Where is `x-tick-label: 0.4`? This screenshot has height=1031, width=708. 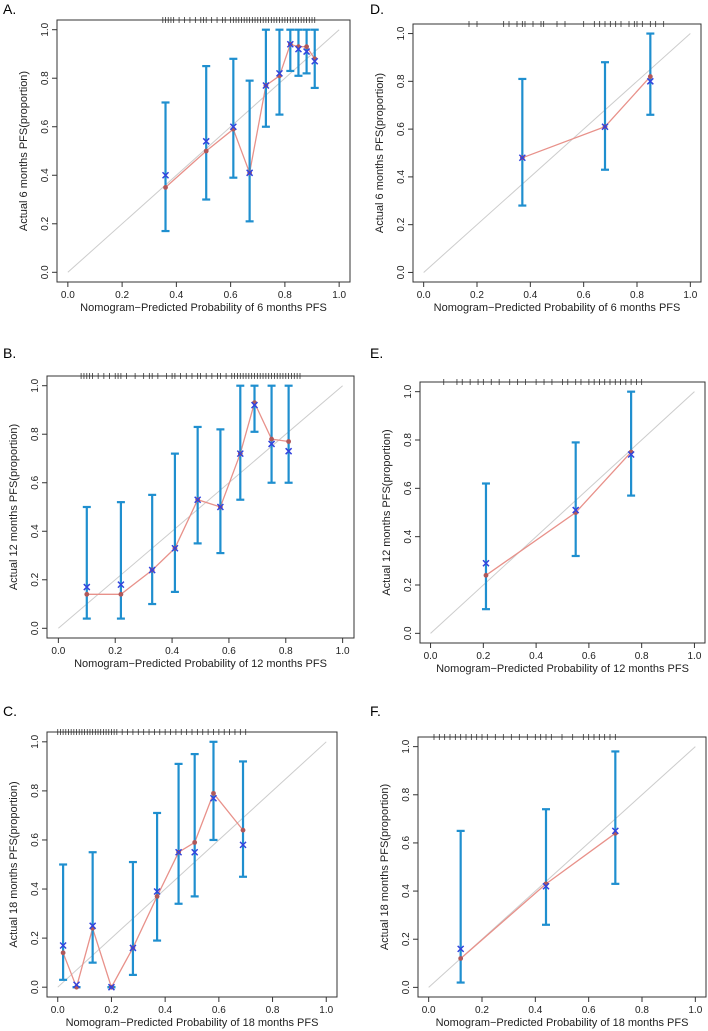
x-tick-label: 0.4 is located at coordinates (535, 1010).